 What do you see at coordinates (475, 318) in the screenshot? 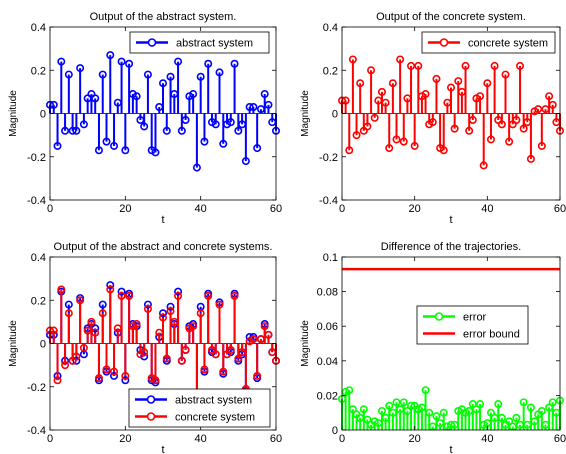
I see `legend-entry: error` at bounding box center [475, 318].